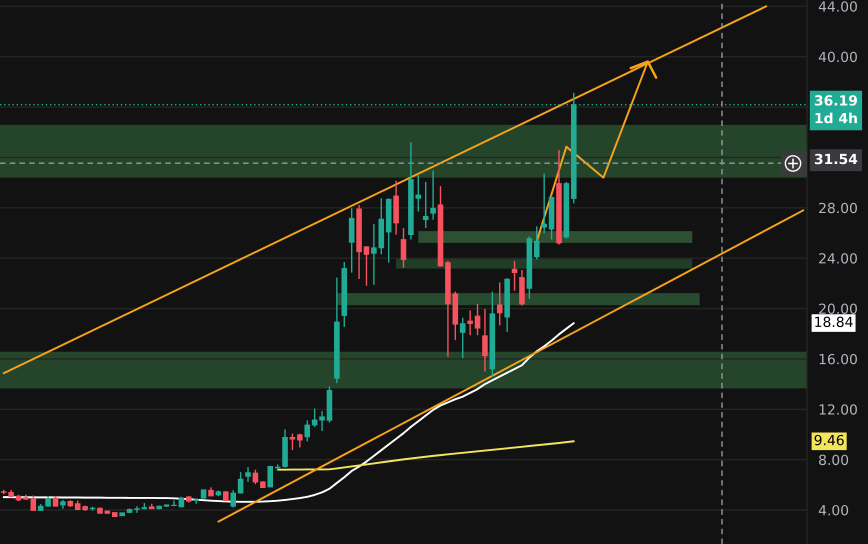 The width and height of the screenshot is (868, 544). What do you see at coordinates (425, 455) in the screenshot?
I see `line-series` at bounding box center [425, 455].